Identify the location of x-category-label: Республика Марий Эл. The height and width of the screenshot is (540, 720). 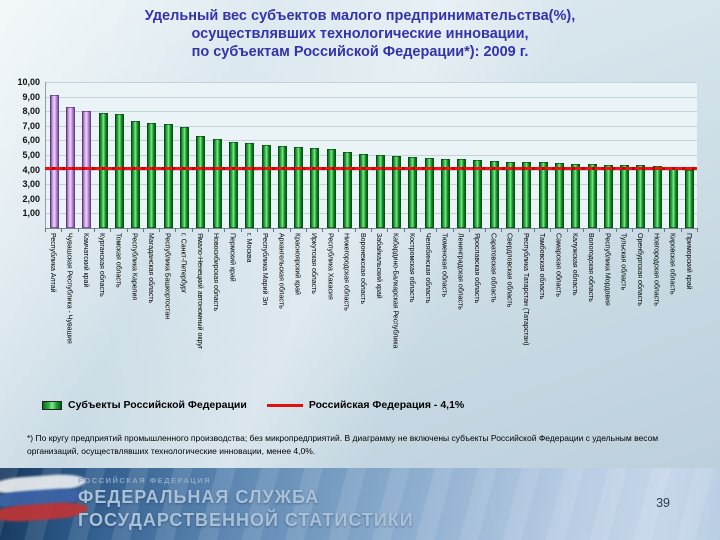
(265, 269).